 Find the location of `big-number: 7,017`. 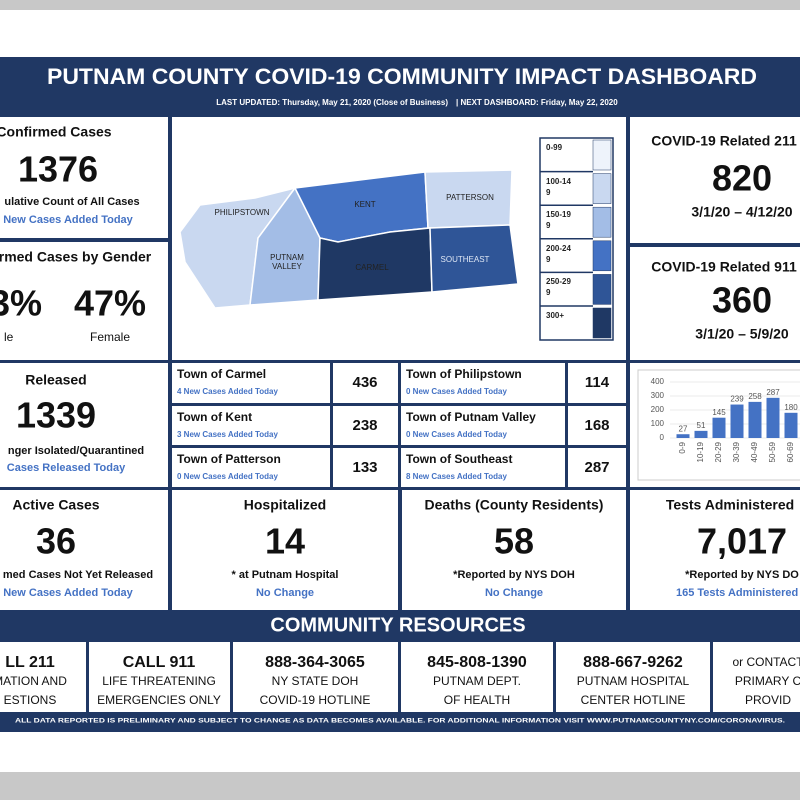

big-number: 7,017 is located at coordinates (742, 541).